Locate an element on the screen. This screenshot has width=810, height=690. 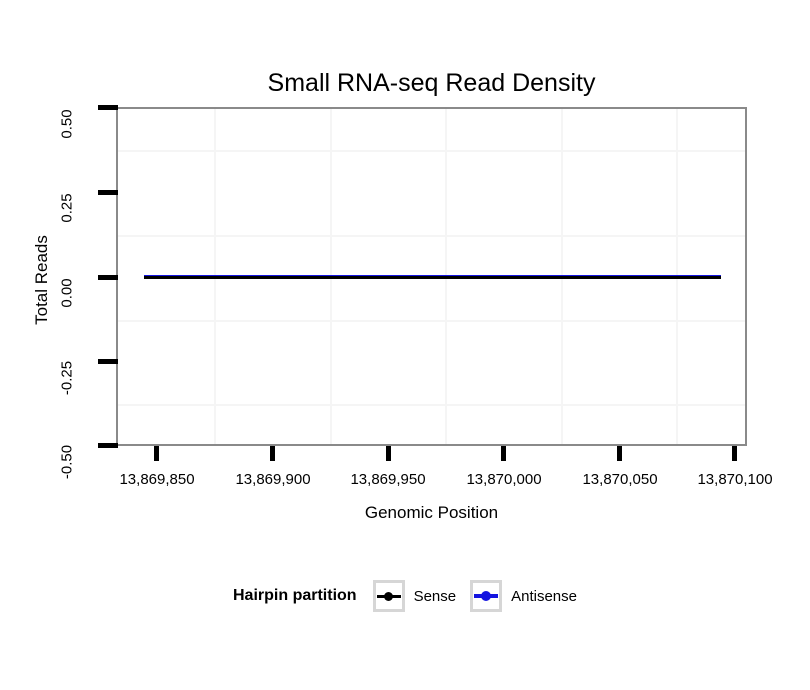
y-axis-title: Total Reads is located at coordinates (41, 280).